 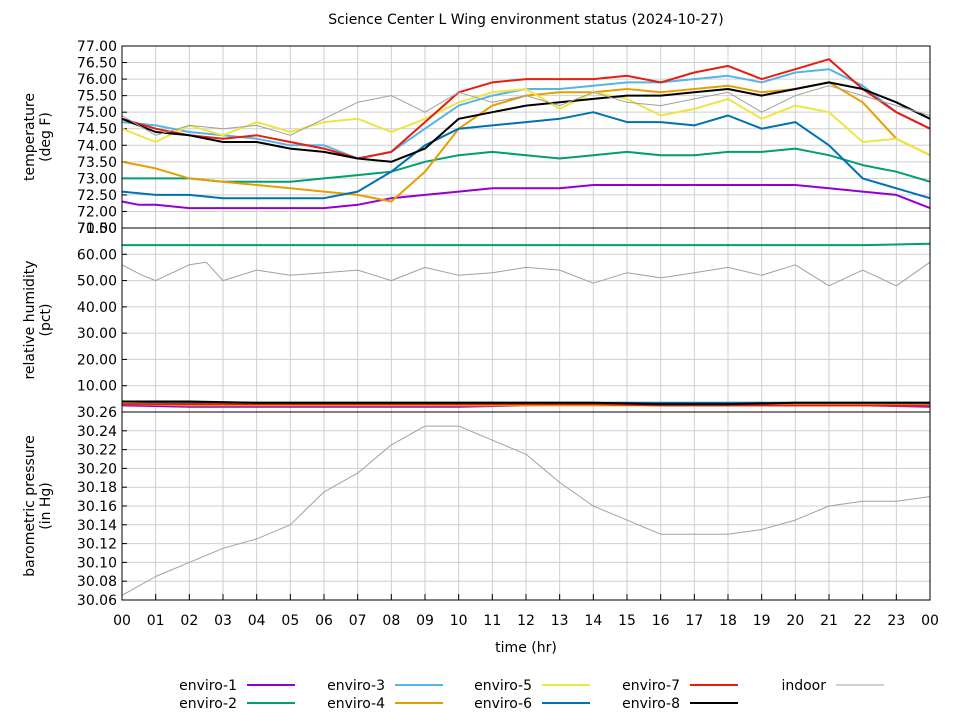 I want to click on y-tick-label: 30.14, so click(x=97, y=526).